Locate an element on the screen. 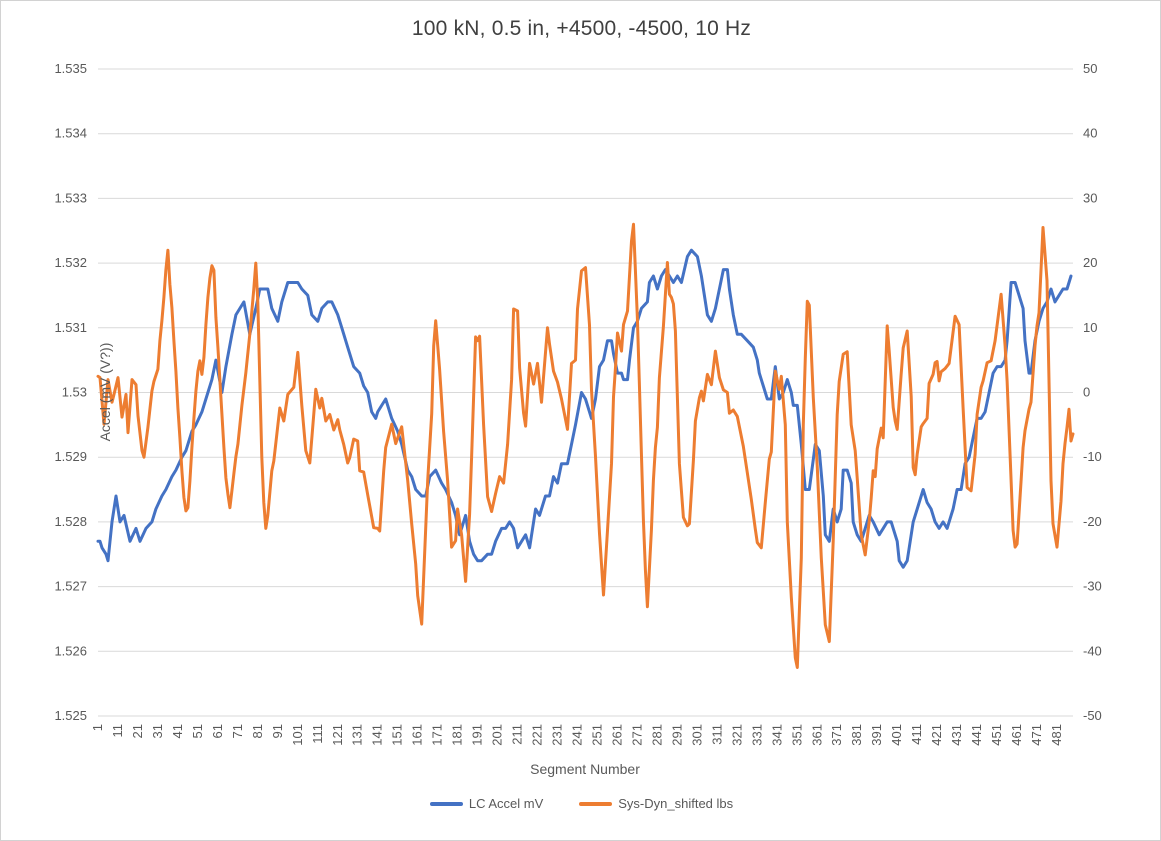 The image size is (1161, 841). y-right-tick-label: -40 is located at coordinates (1092, 650).